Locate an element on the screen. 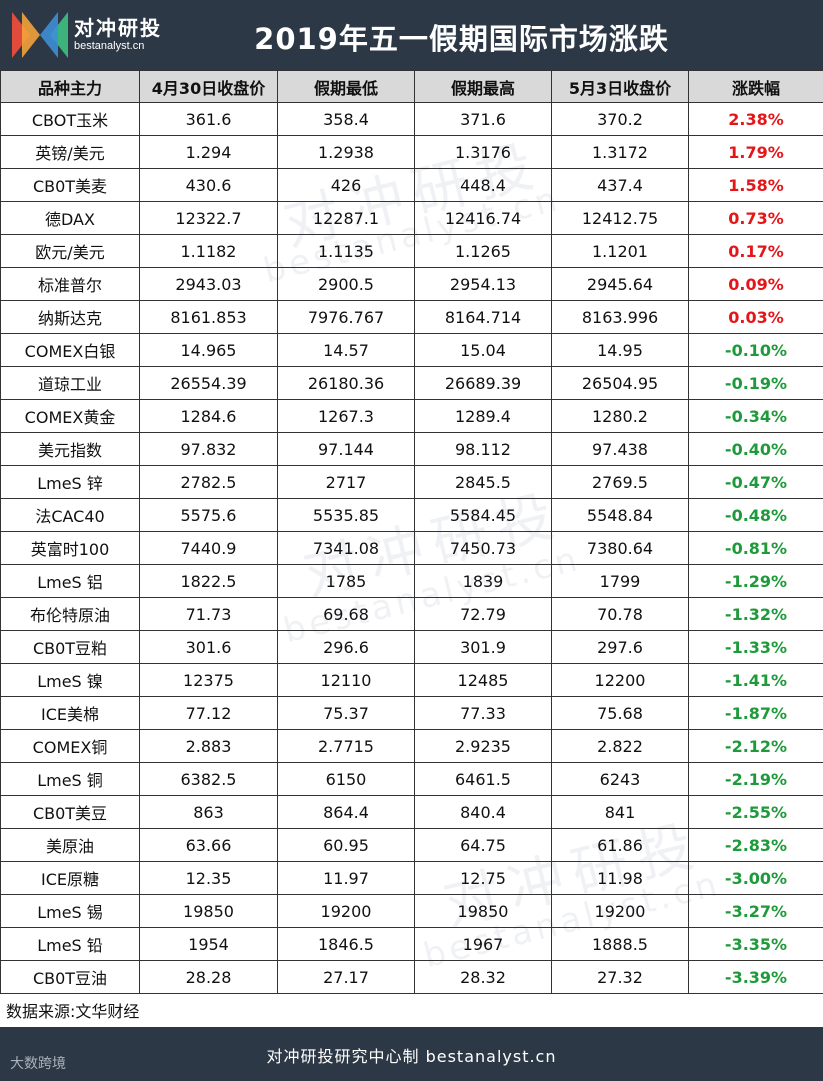 This screenshot has width=823, height=1081. cell-close-may3: 2.822 is located at coordinates (620, 746).